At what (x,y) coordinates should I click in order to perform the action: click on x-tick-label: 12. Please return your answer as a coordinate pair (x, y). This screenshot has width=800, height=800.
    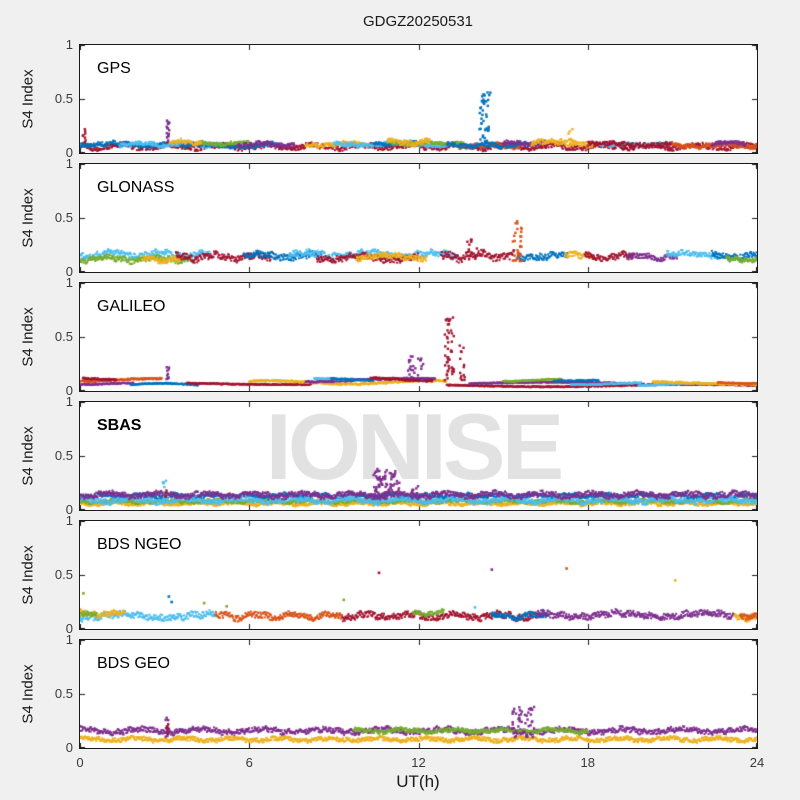
    Looking at the image, I should click on (418, 762).